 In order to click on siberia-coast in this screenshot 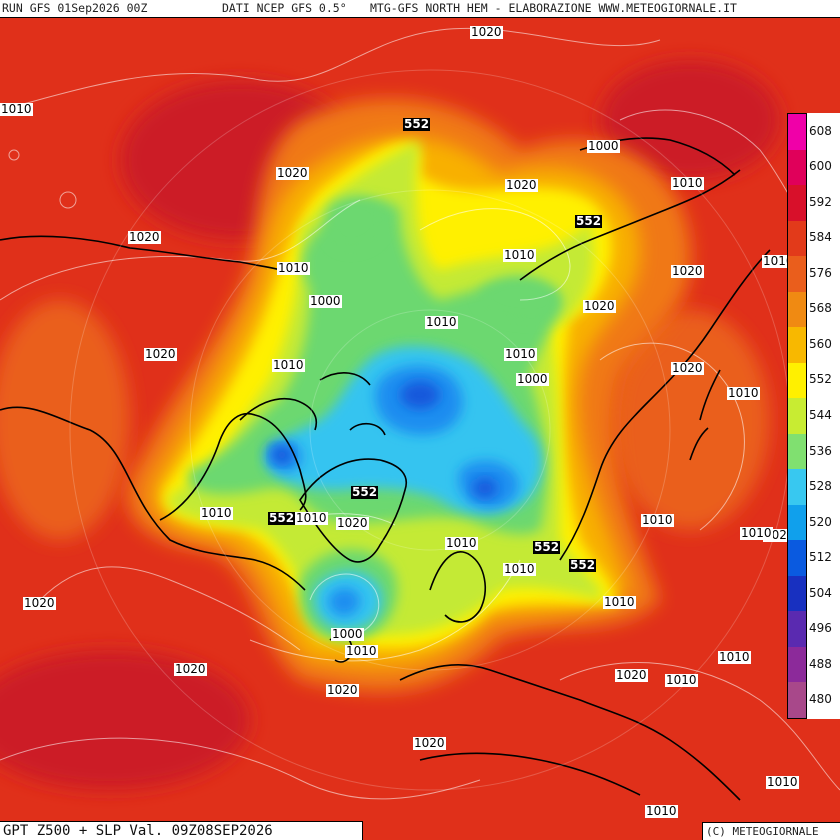, I will do `click(630, 225)`.